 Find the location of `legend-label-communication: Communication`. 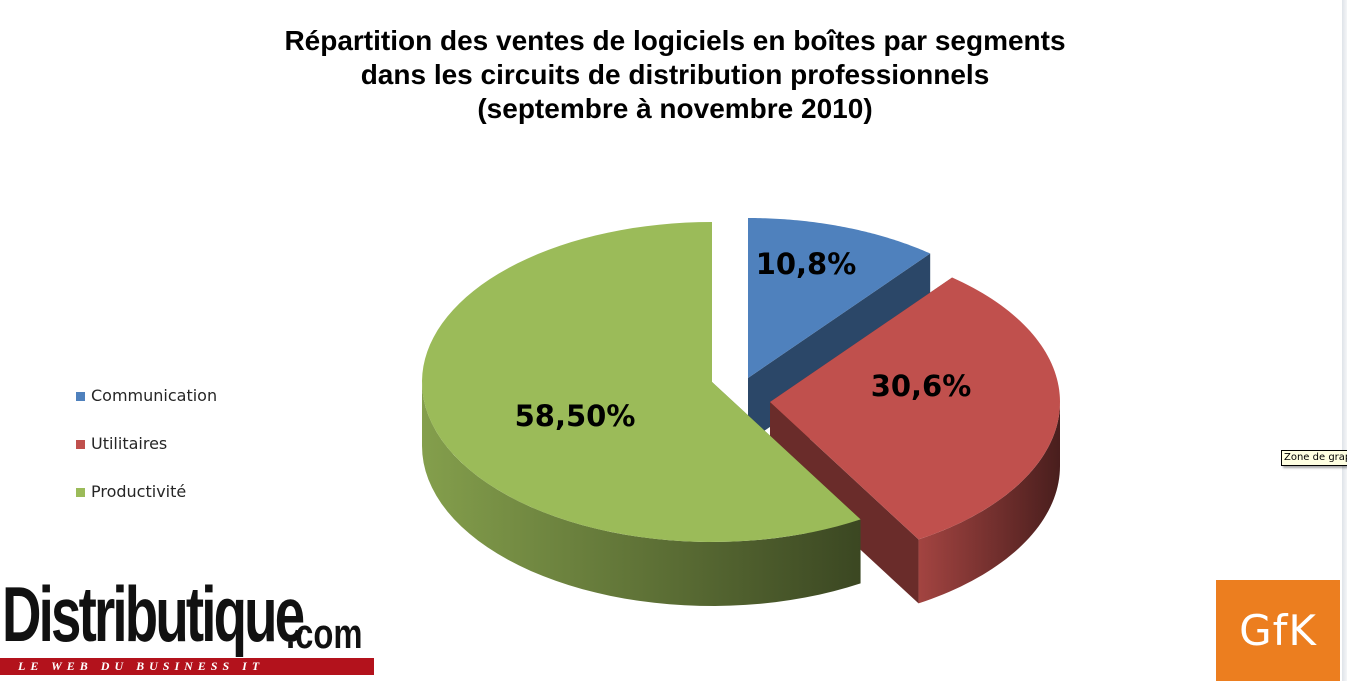

legend-label-communication: Communication is located at coordinates (154, 395).